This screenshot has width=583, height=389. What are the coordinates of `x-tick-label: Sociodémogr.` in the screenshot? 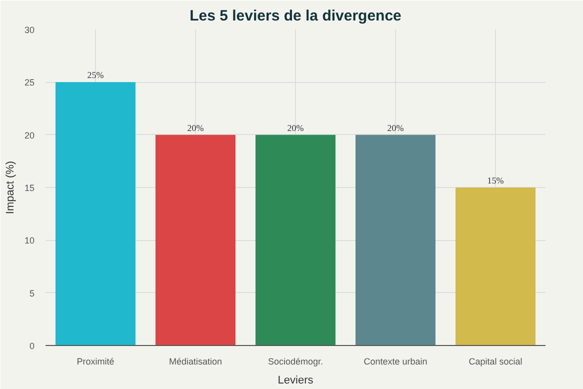 It's located at (296, 361).